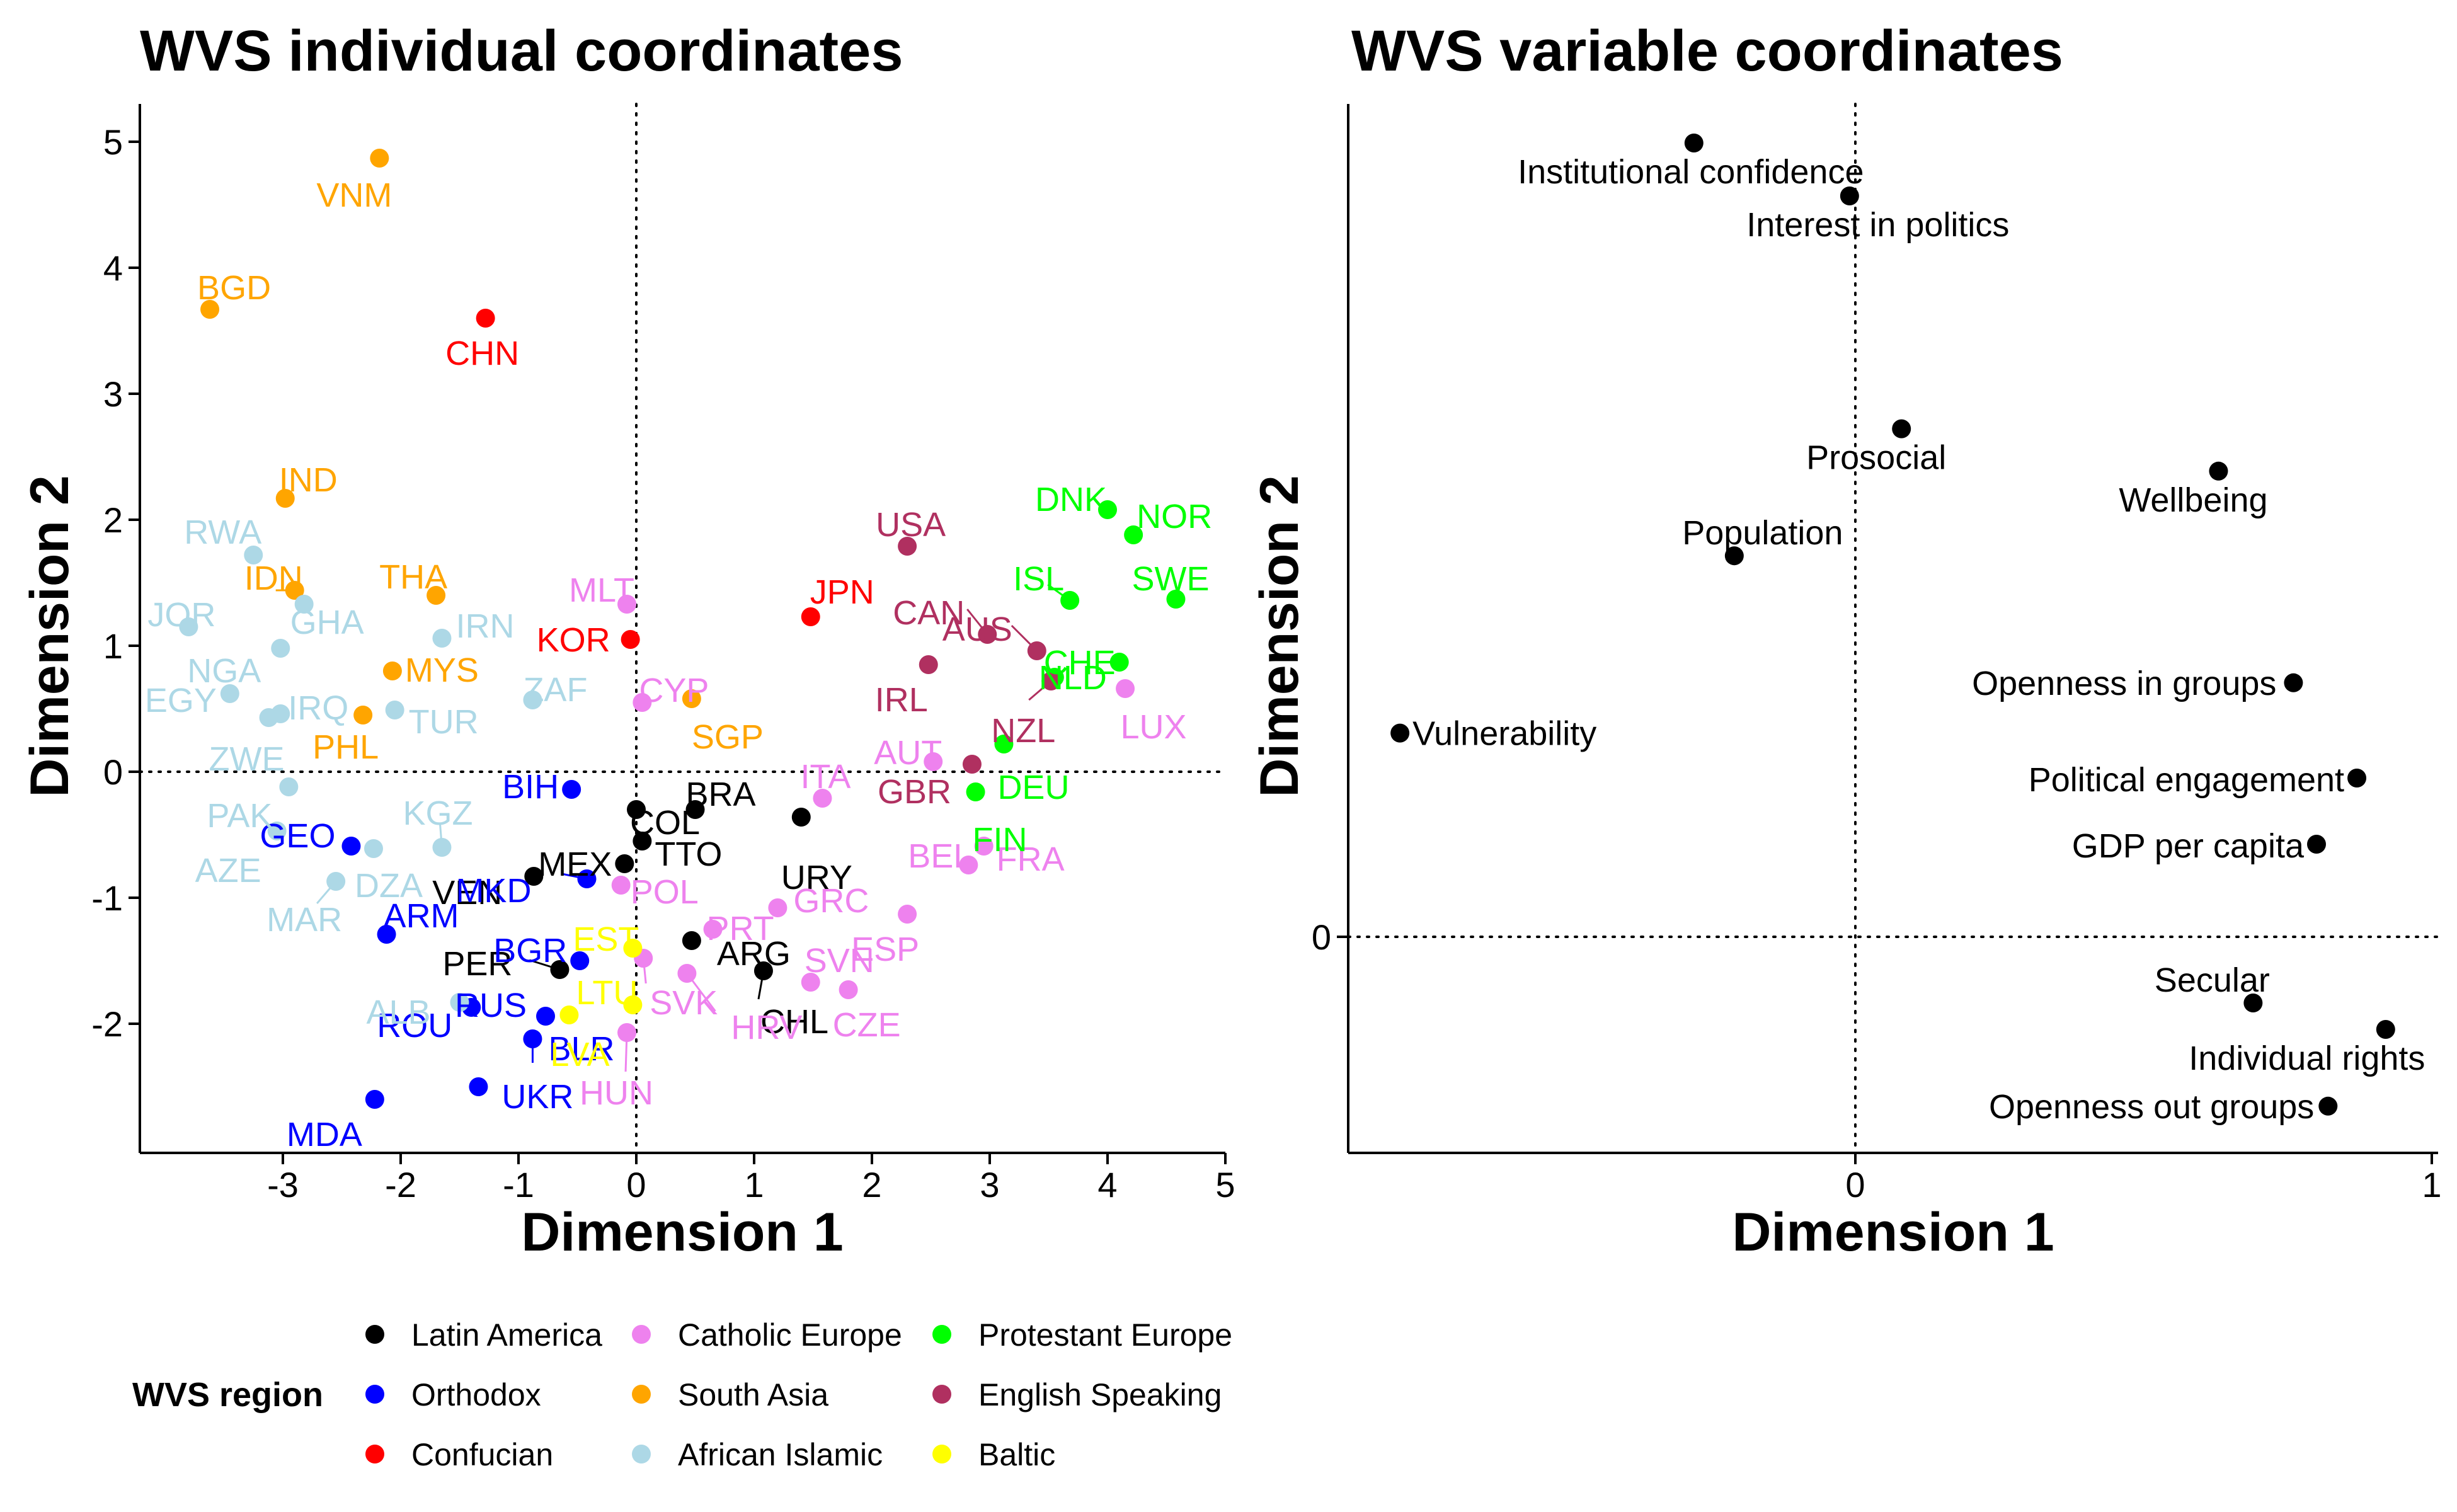  Describe the element at coordinates (968, 865) in the screenshot. I see `point-bel` at that location.